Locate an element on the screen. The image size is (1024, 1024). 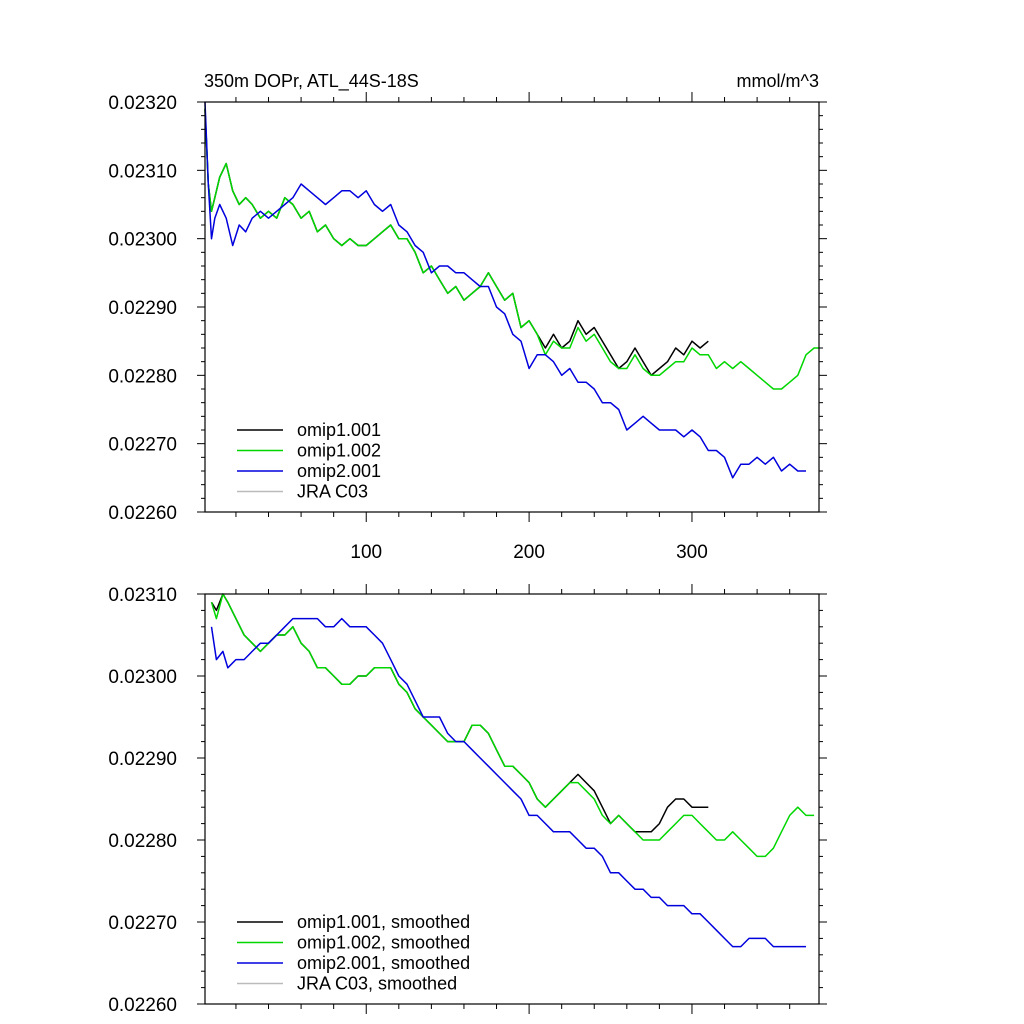
chart-title: 350m DOPr, ATL_44S-18S is located at coordinates (311, 81).